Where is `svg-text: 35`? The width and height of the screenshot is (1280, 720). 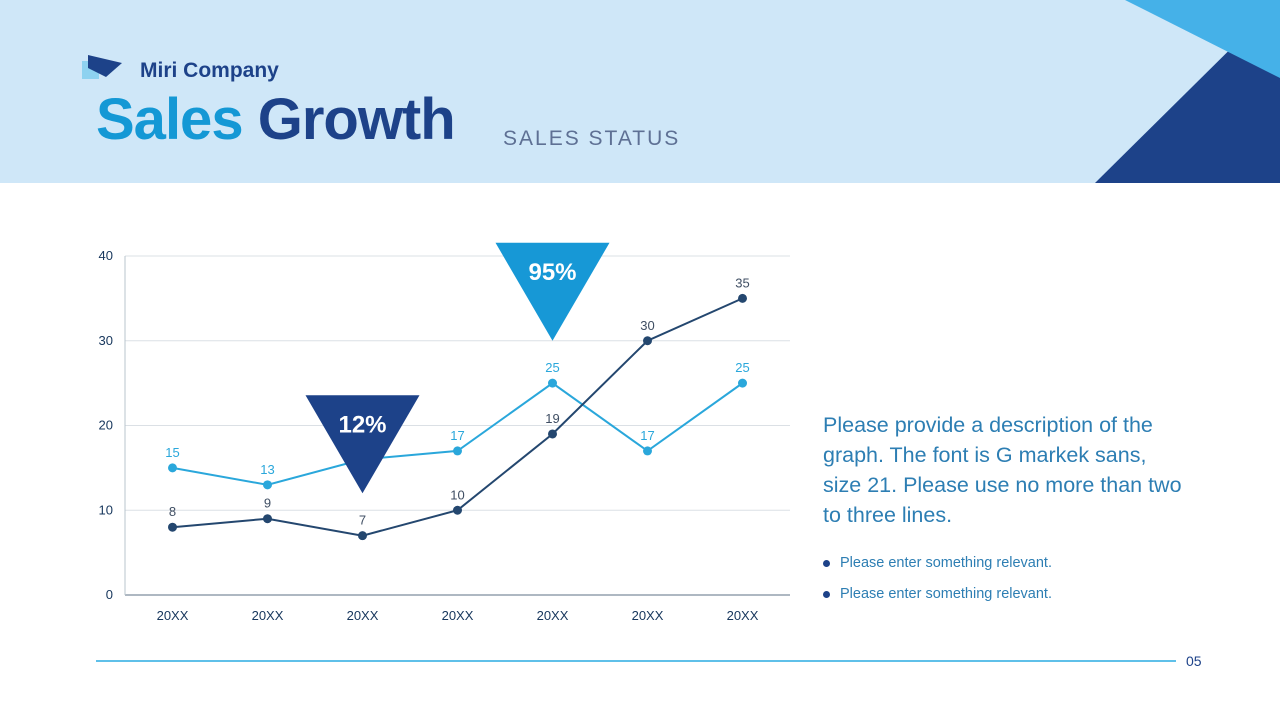
svg-text: 35 is located at coordinates (742, 282).